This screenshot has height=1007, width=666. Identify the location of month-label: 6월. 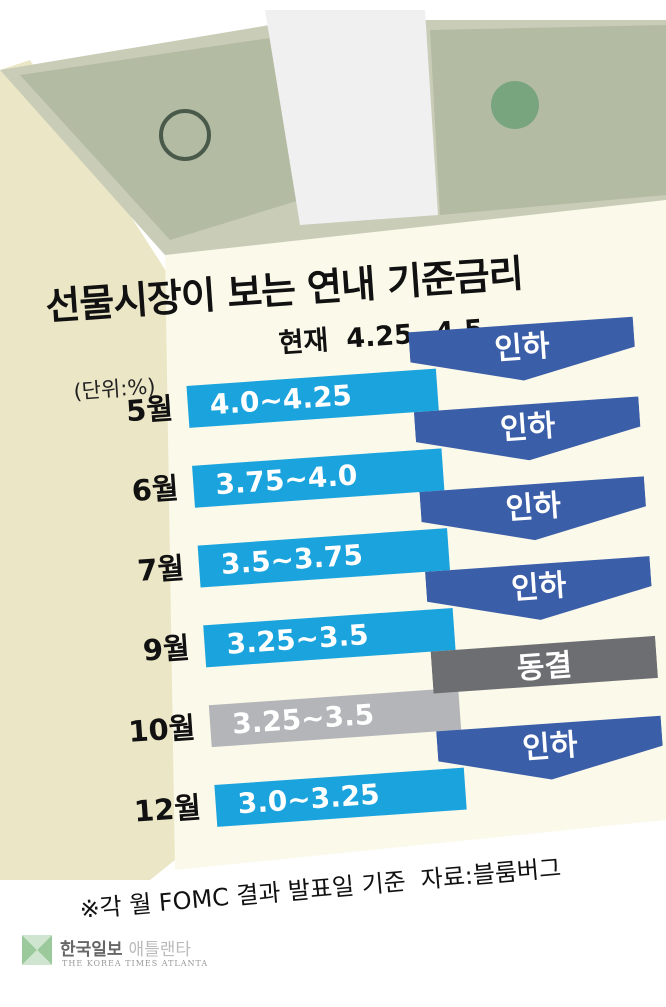
(155, 489).